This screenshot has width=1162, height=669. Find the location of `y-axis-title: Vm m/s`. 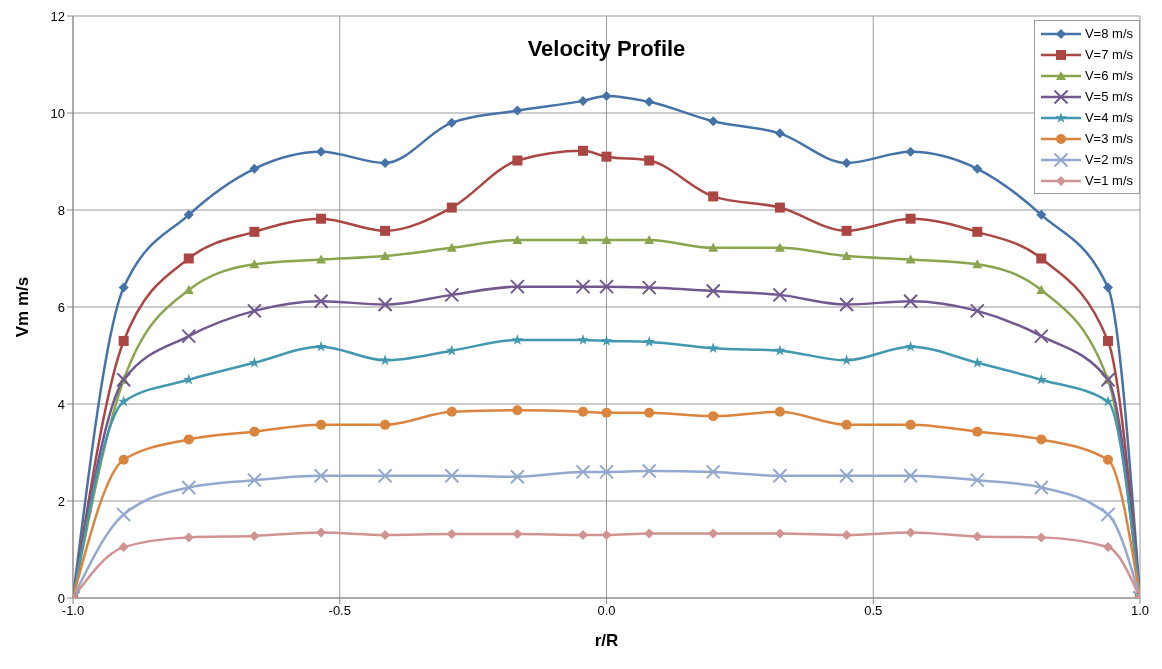

y-axis-title: Vm m/s is located at coordinates (23, 307).